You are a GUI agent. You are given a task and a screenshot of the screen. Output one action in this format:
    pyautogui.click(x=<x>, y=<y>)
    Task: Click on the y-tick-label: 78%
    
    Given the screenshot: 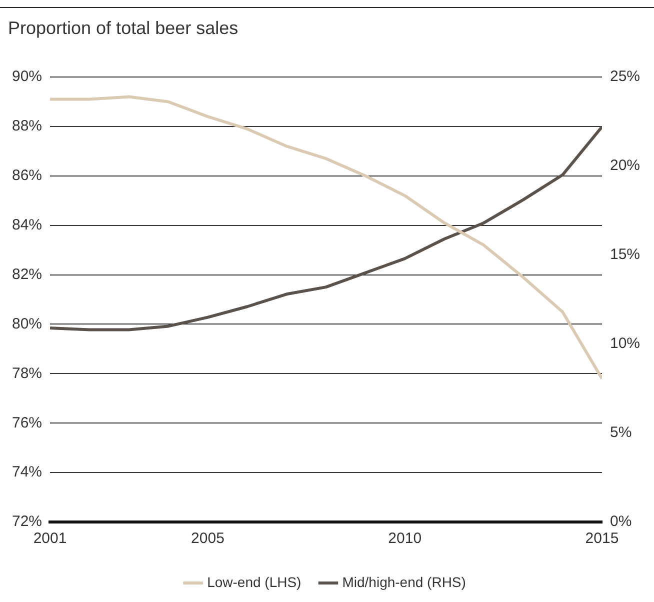 What is the action you would take?
    pyautogui.click(x=27, y=373)
    